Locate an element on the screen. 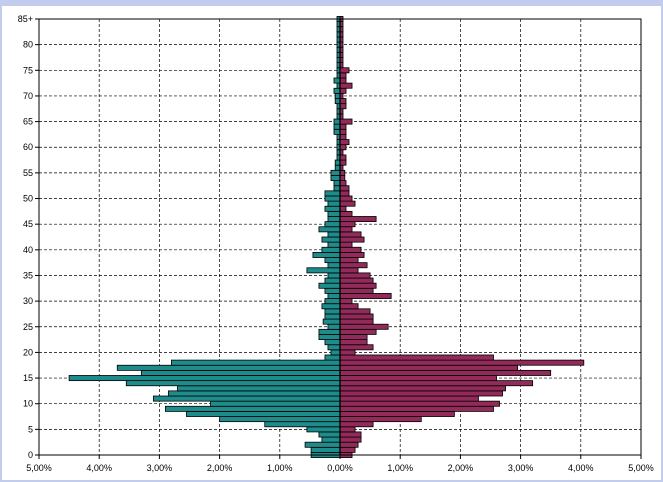  y-tick-label: 5 is located at coordinates (30, 429).